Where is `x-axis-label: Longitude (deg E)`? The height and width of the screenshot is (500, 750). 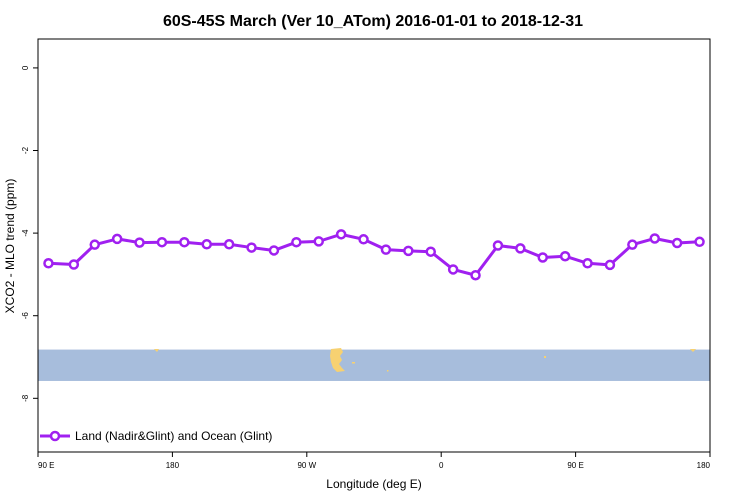
x-axis-label: Longitude (deg E) is located at coordinates (373, 484).